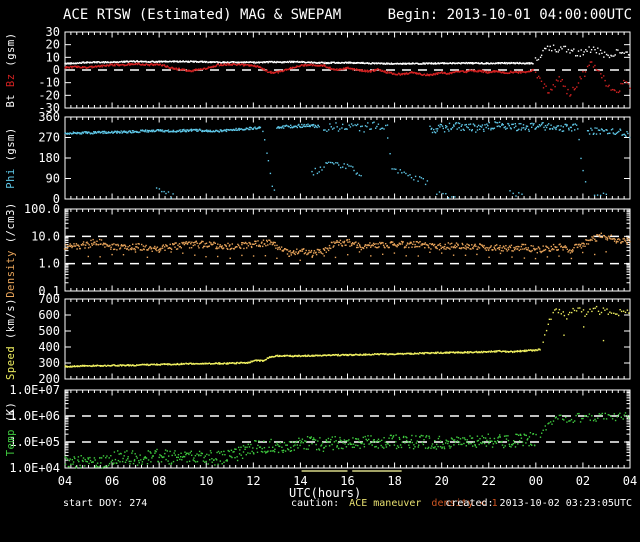  I want to click on y-tick-label: 700, so click(49, 299).